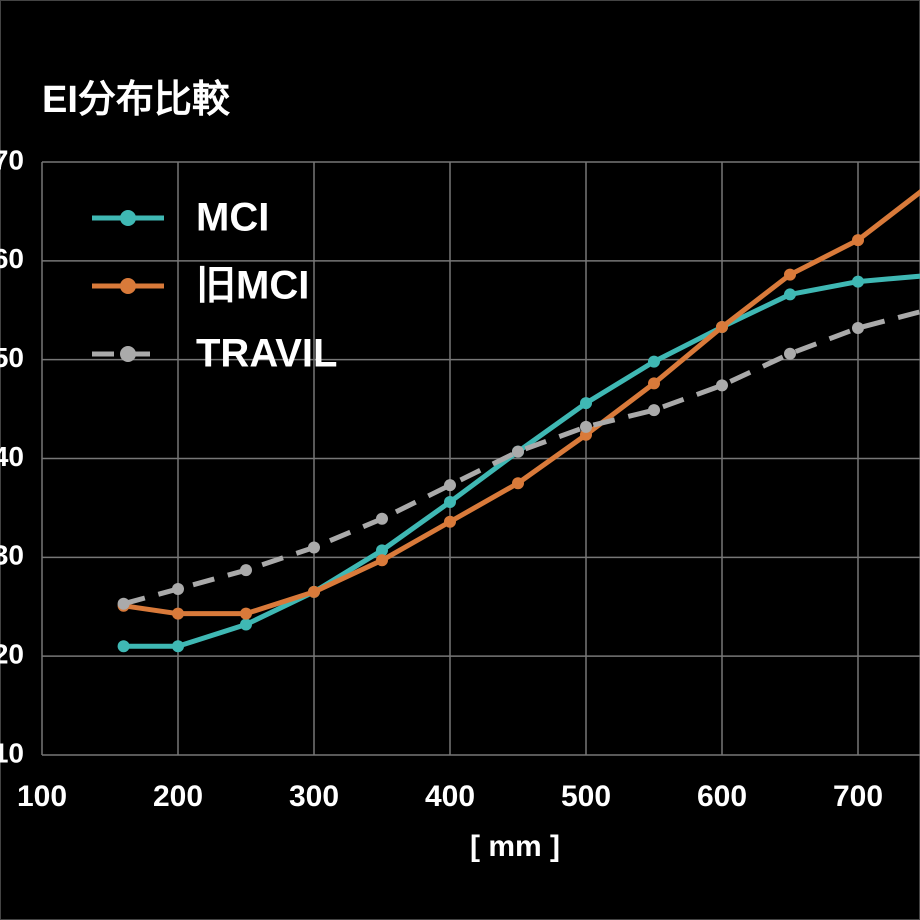 The image size is (920, 920). I want to click on y-tick-label: 60, so click(12, 258).